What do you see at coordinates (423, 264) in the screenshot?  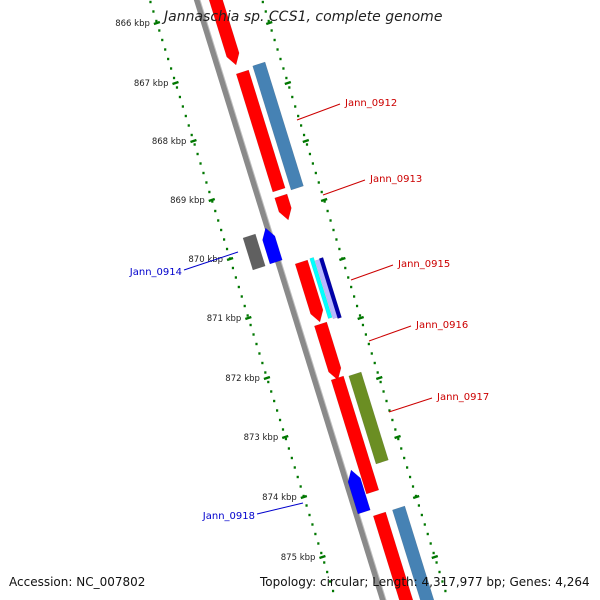 I see `gene-label-forward: Jann_0915` at bounding box center [423, 264].